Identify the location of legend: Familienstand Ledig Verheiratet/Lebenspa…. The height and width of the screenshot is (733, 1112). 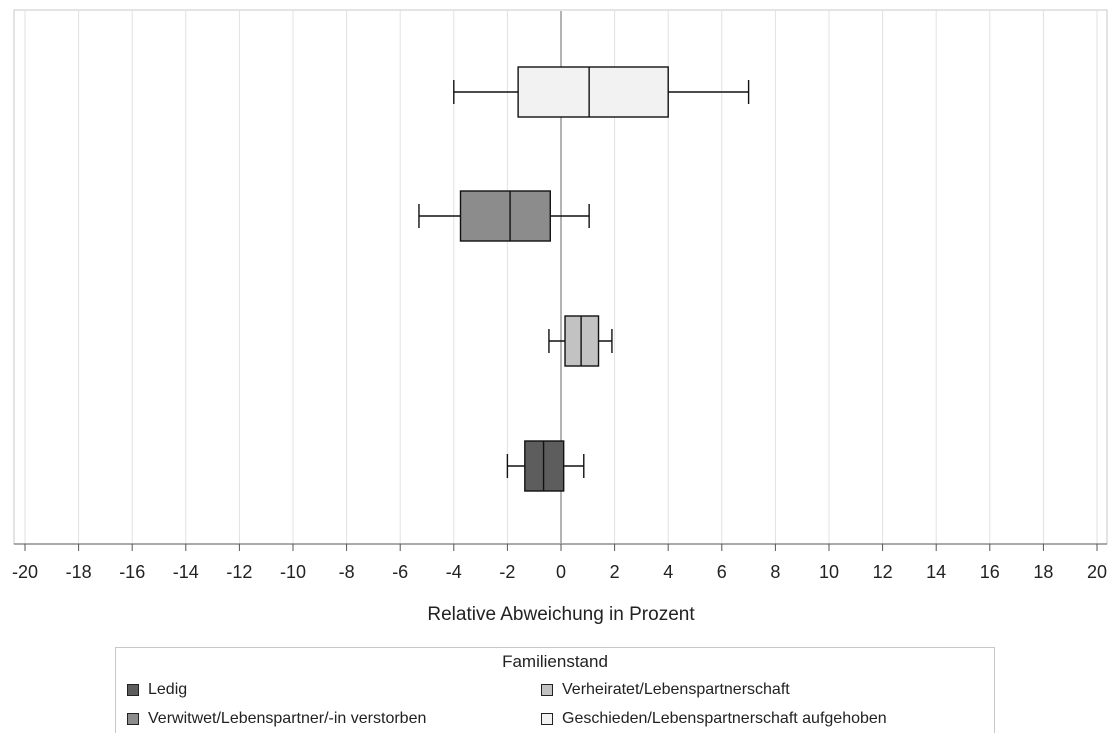
(555, 690).